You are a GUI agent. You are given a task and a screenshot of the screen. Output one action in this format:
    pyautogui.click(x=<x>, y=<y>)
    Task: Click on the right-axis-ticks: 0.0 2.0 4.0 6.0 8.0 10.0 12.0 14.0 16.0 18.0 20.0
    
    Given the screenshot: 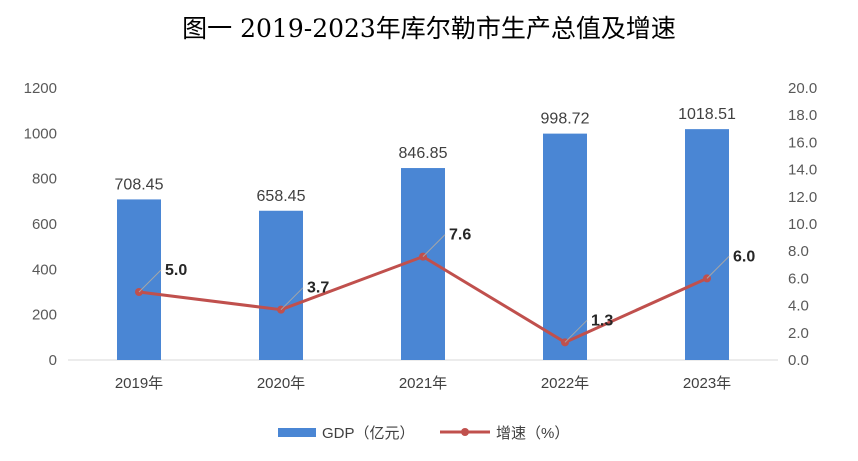 What is the action you would take?
    pyautogui.click(x=802, y=224)
    